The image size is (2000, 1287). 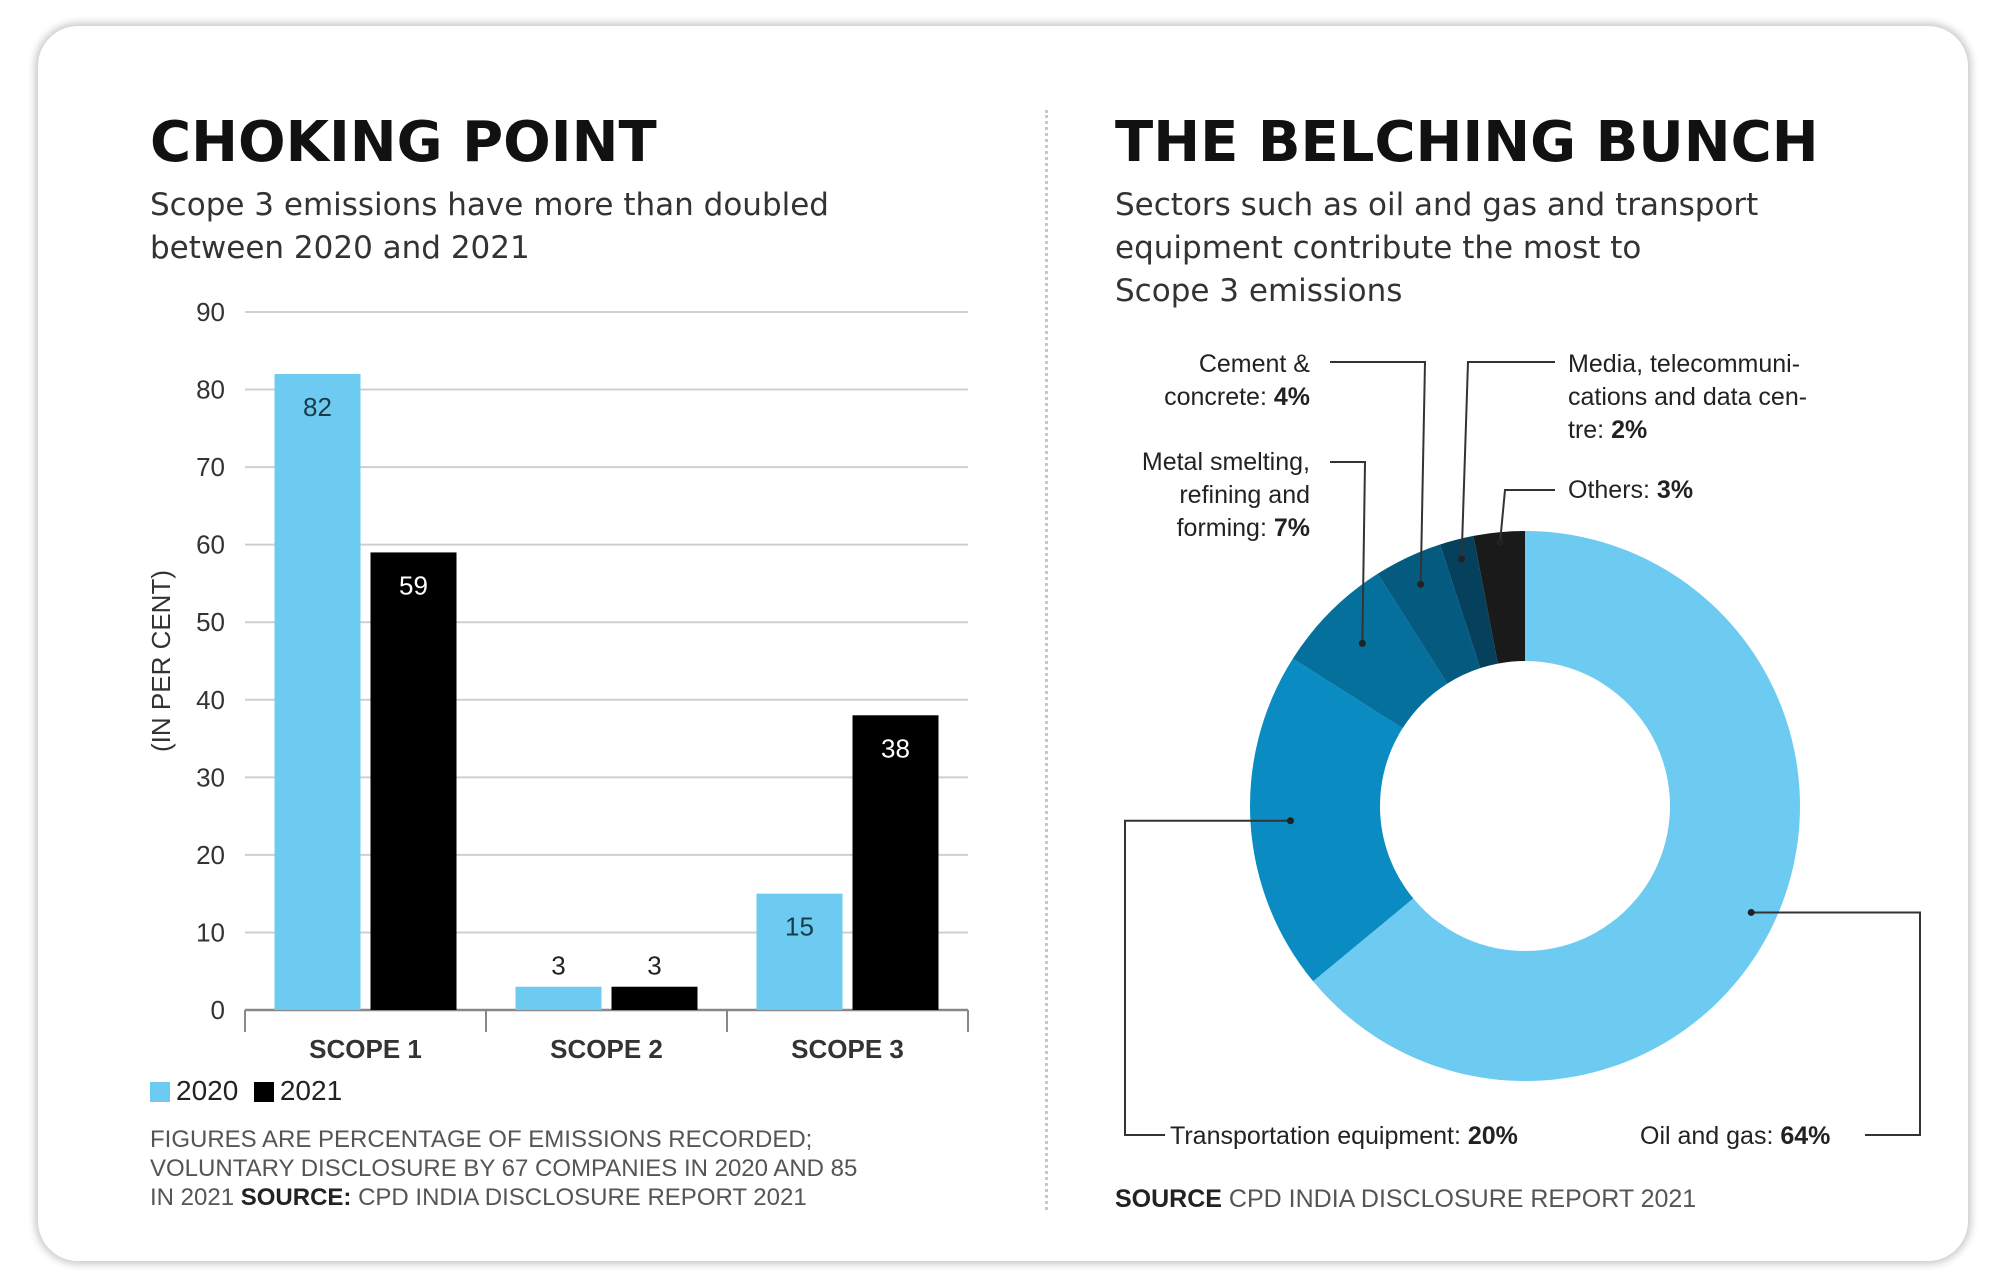 What do you see at coordinates (1469, 602) in the screenshot?
I see `donut-slice-media` at bounding box center [1469, 602].